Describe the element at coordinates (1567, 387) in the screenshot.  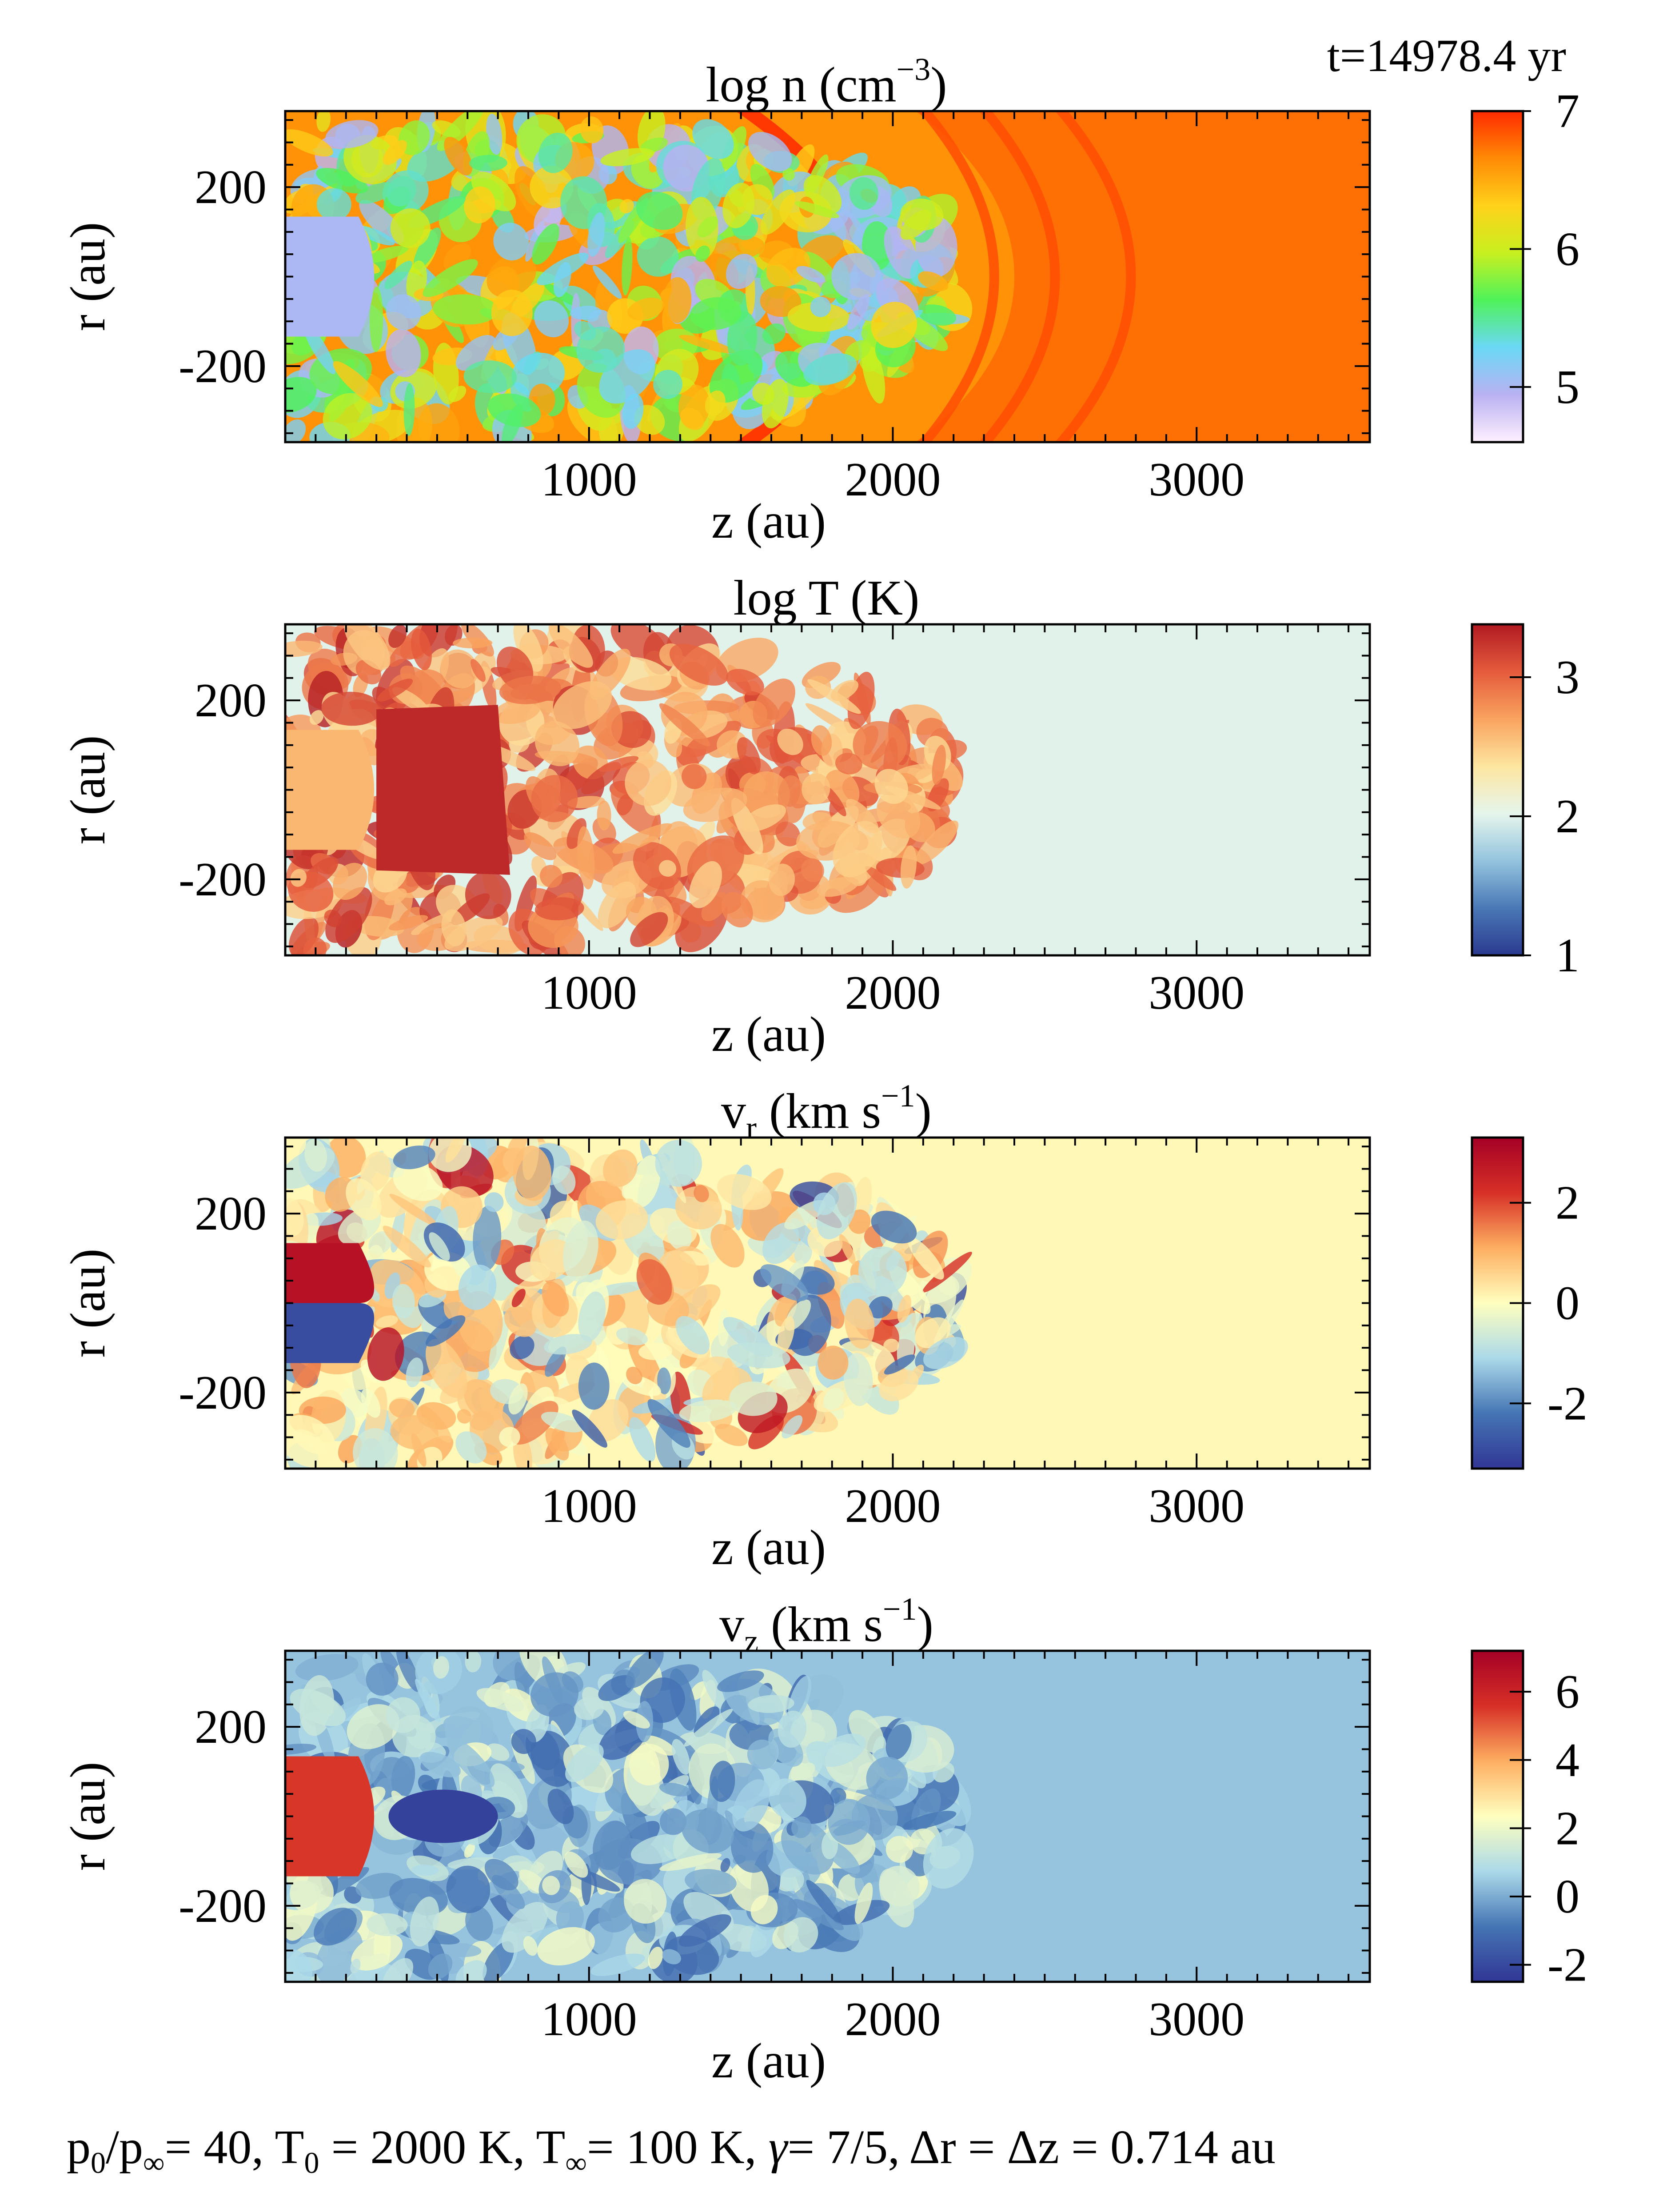
I see `colorbar-tick-label: 5` at that location.